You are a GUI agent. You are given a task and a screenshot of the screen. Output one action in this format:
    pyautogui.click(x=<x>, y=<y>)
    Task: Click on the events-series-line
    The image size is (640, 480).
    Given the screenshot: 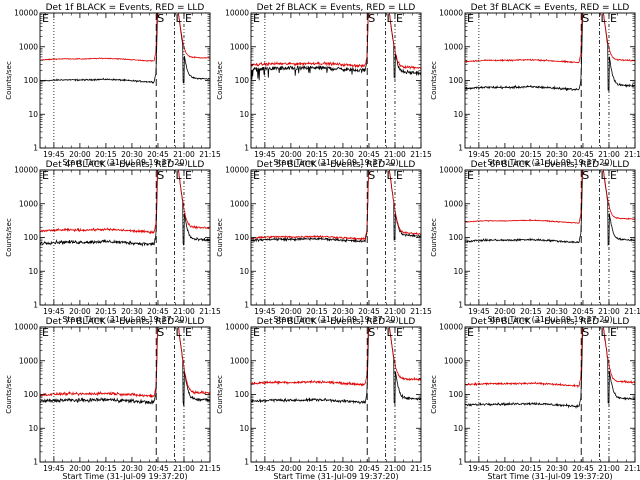 What is the action you would take?
    pyautogui.click(x=125, y=48)
    